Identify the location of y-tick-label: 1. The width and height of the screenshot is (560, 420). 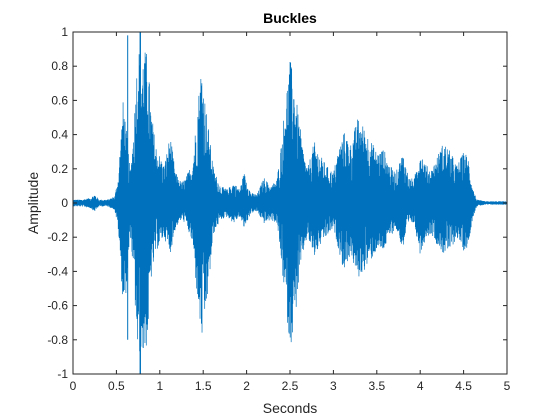
(64, 32).